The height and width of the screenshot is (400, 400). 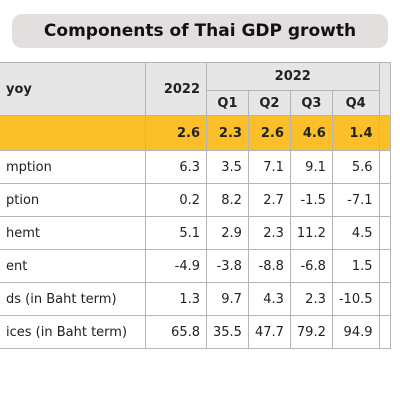 I want to click on cell-value: 11.2, so click(x=311, y=233).